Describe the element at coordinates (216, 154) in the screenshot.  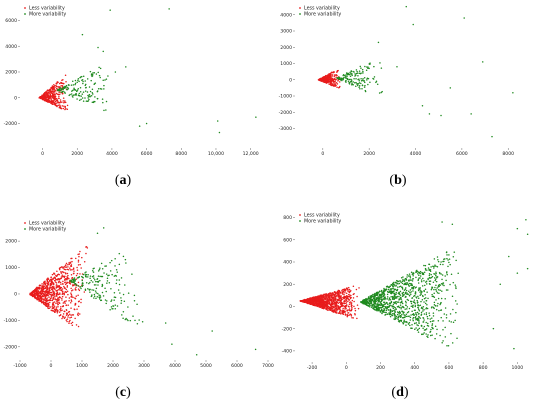
I see `x-tick-label: 10,000` at that location.